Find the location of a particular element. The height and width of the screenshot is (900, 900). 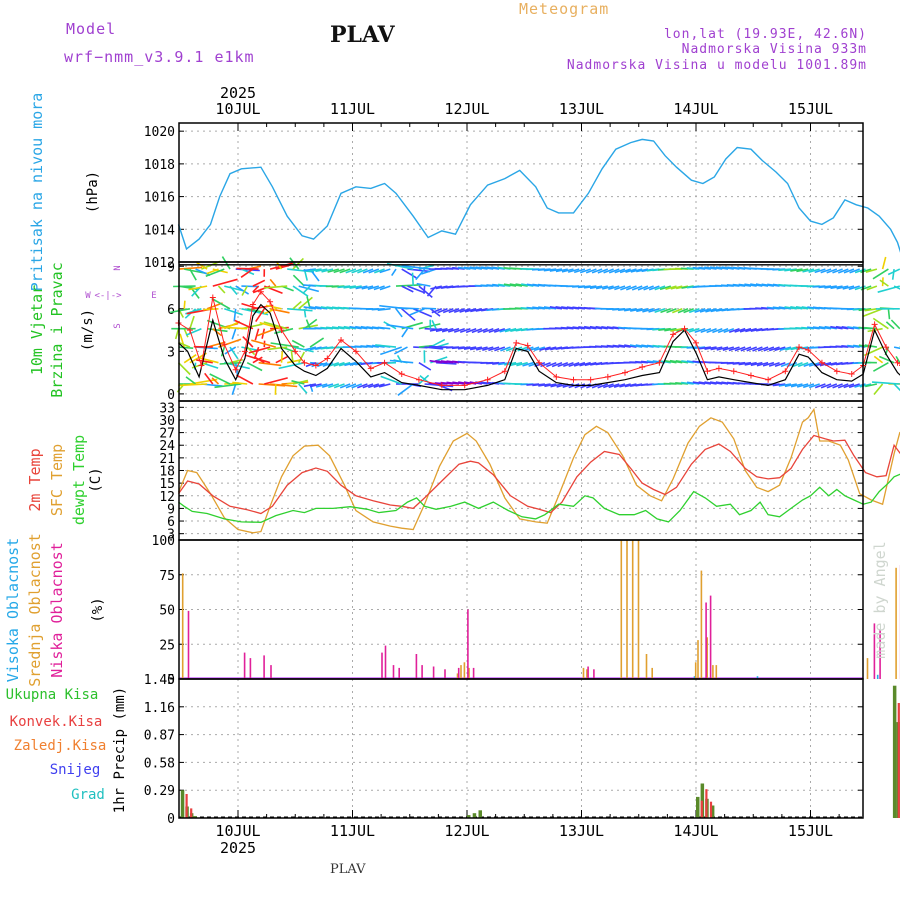

conv-precip-bar is located at coordinates (706, 803).